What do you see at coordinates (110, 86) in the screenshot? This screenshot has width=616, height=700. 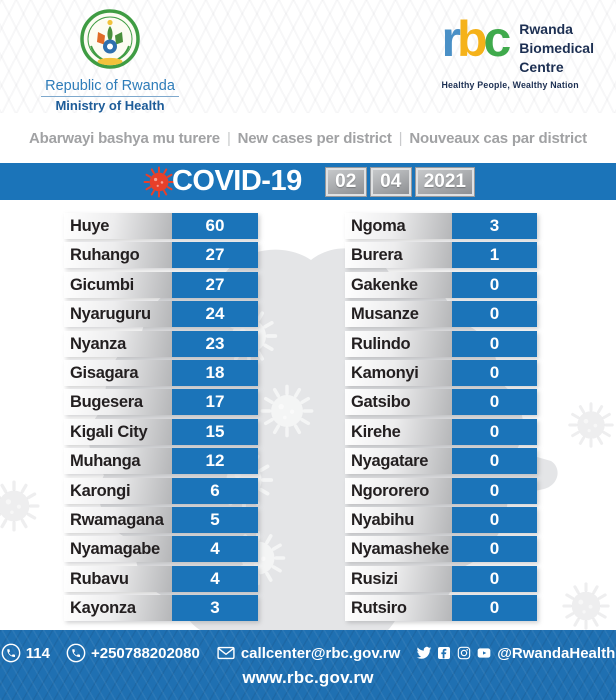 I see `republic-of-rwanda-label: Republic of Rwanda` at bounding box center [110, 86].